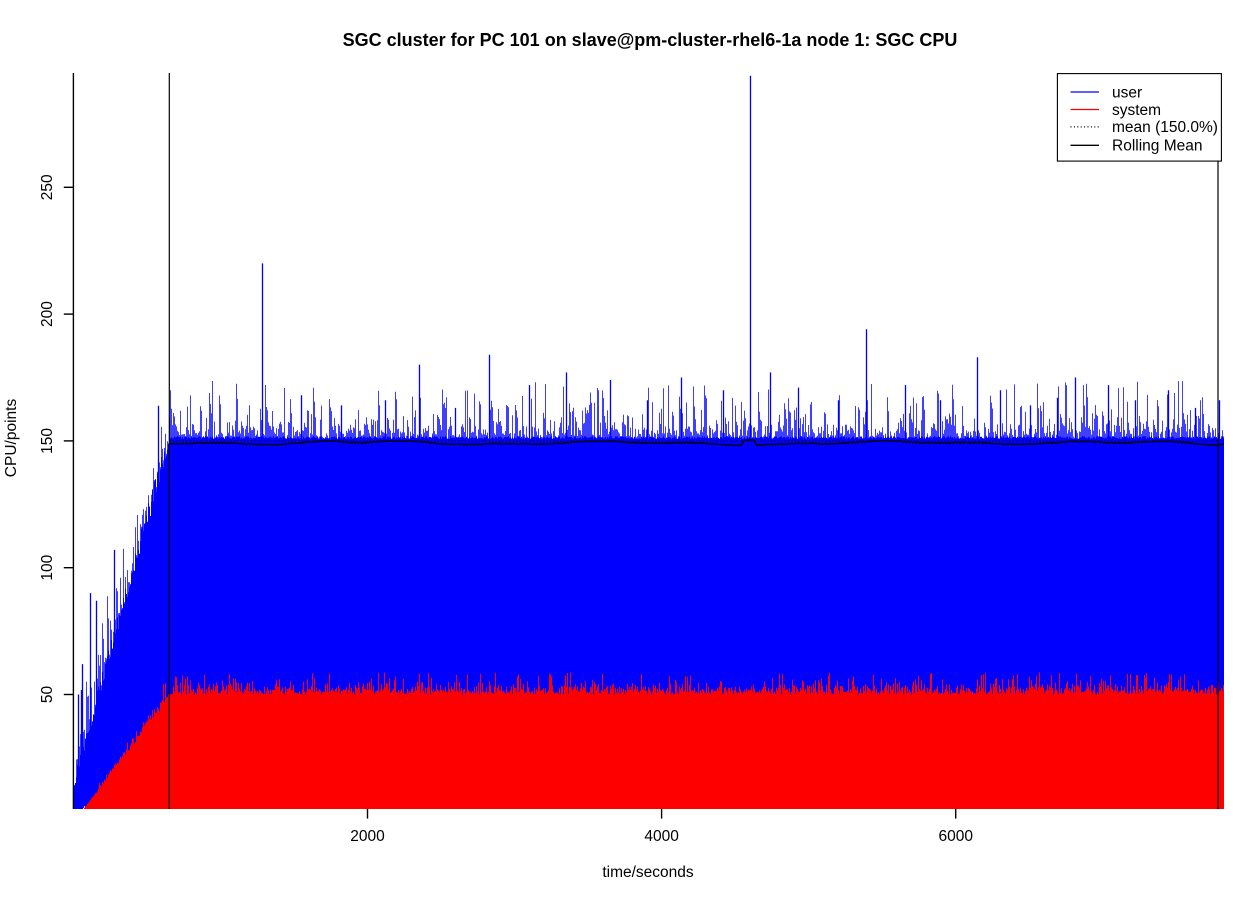 The image size is (1260, 900). I want to click on svg-text: 6000, so click(955, 836).